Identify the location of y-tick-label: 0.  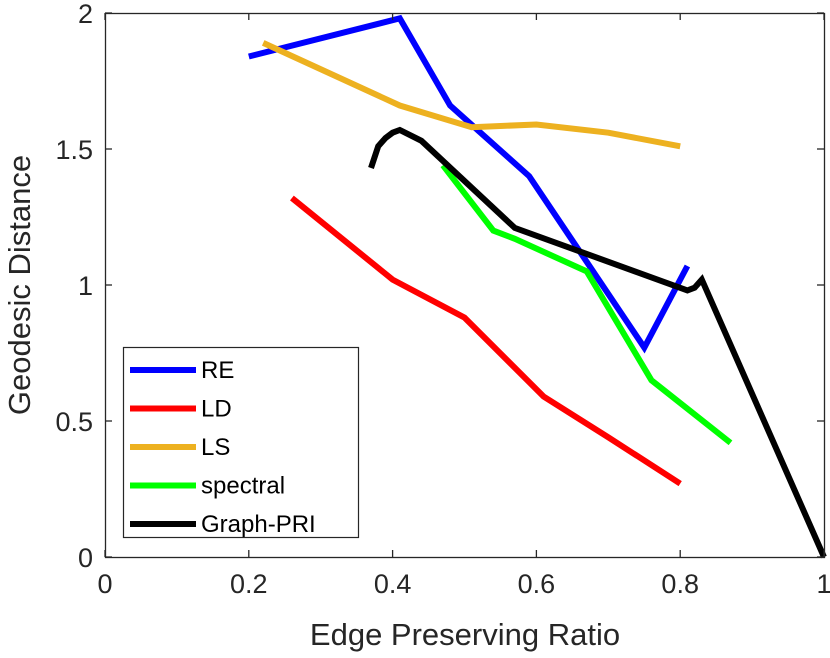
(85, 558).